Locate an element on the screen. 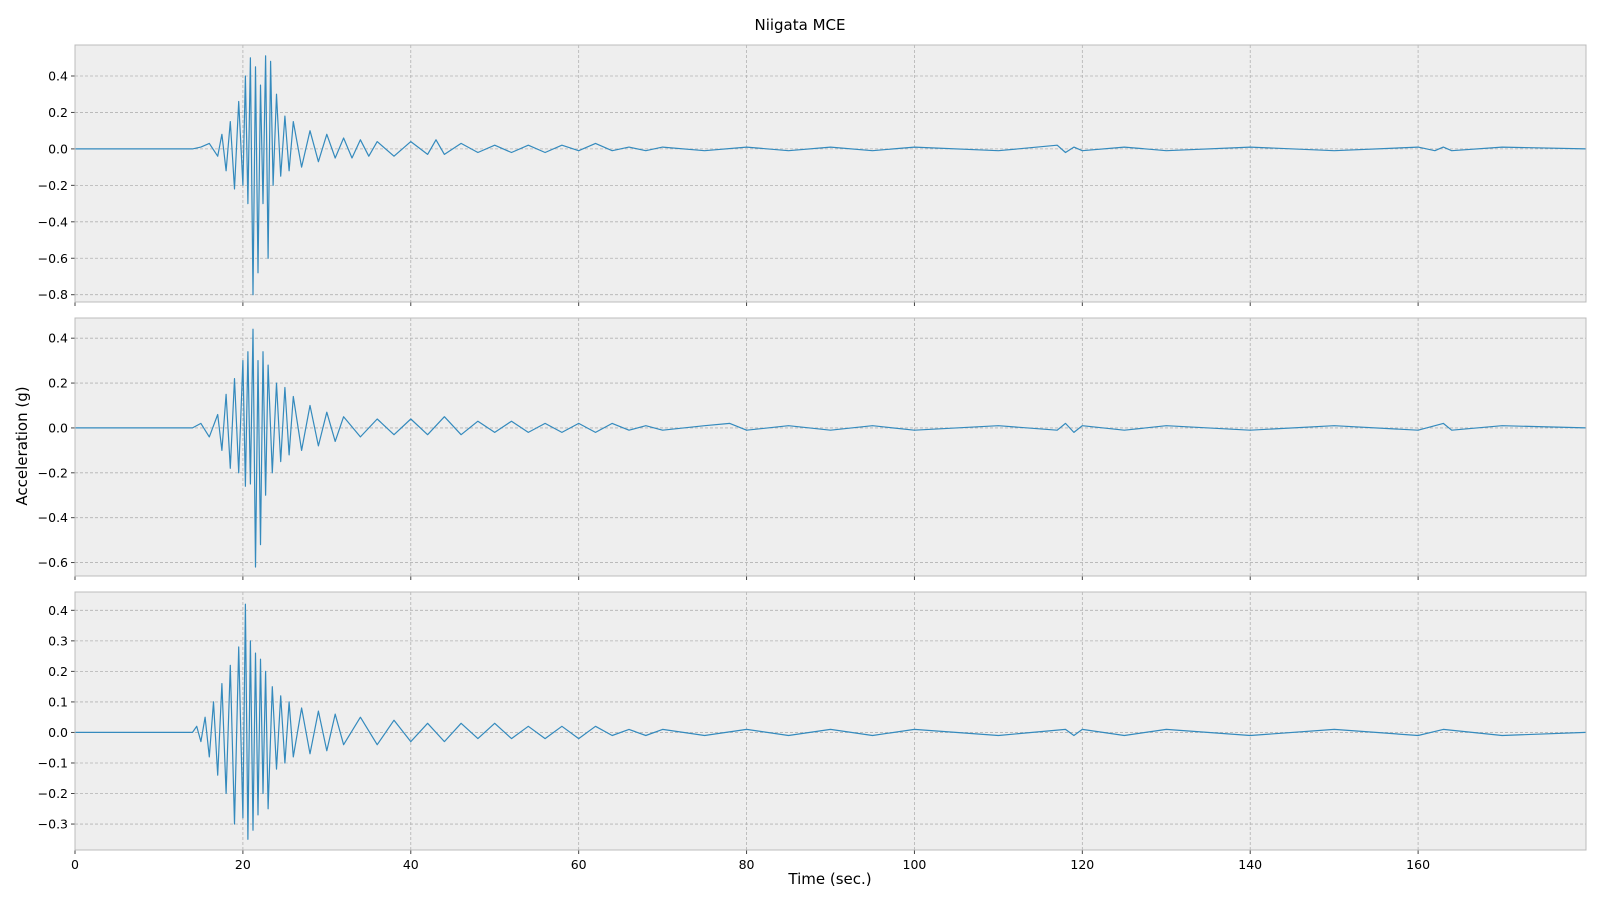 This screenshot has height=900, width=1600. x-tick-label: 60 is located at coordinates (579, 864).